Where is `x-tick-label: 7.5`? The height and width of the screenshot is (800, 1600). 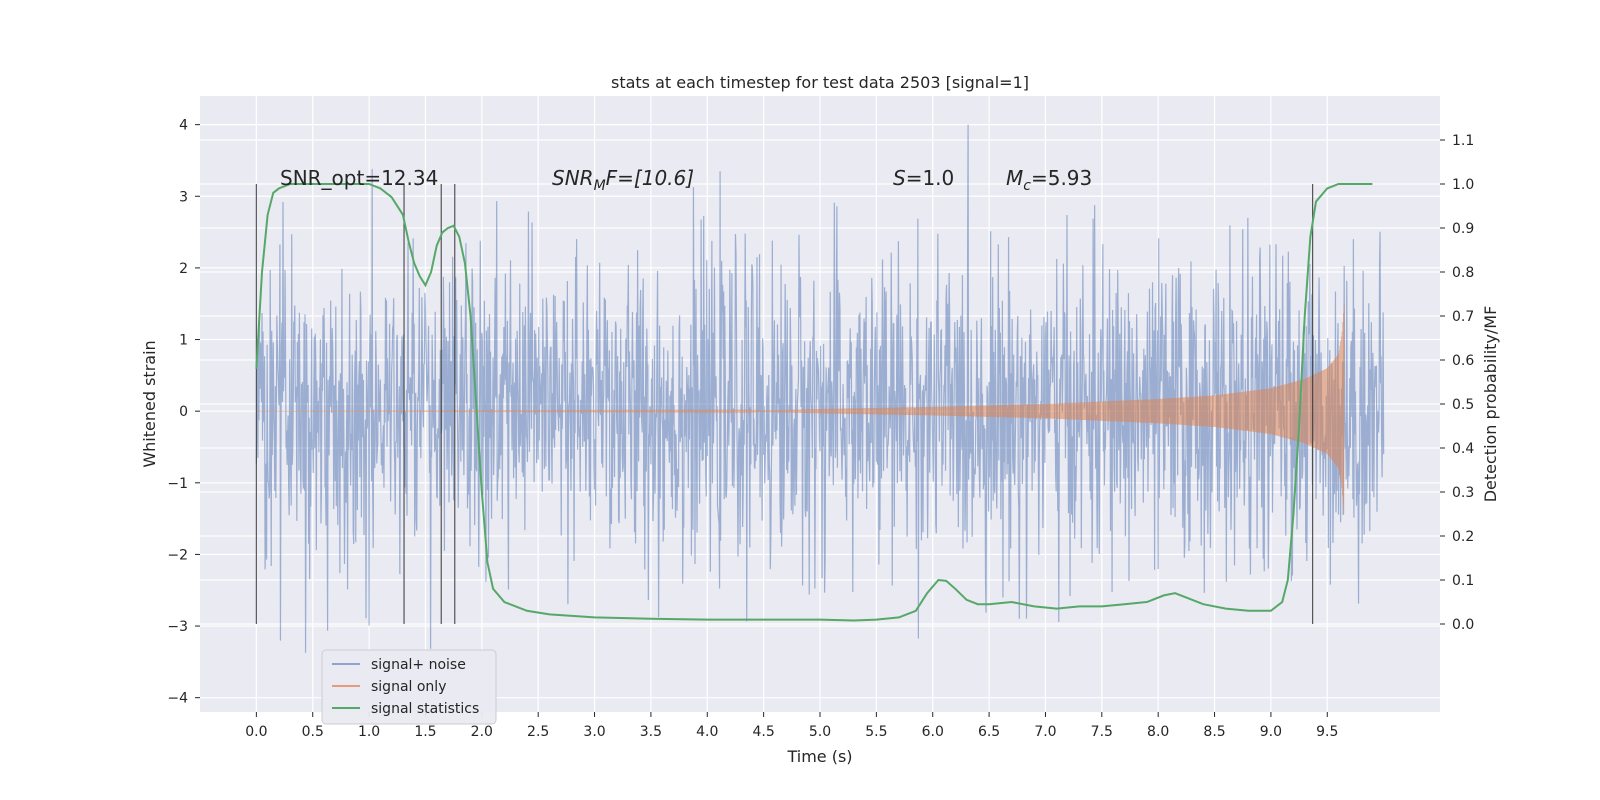 x-tick-label: 7.5 is located at coordinates (1102, 732).